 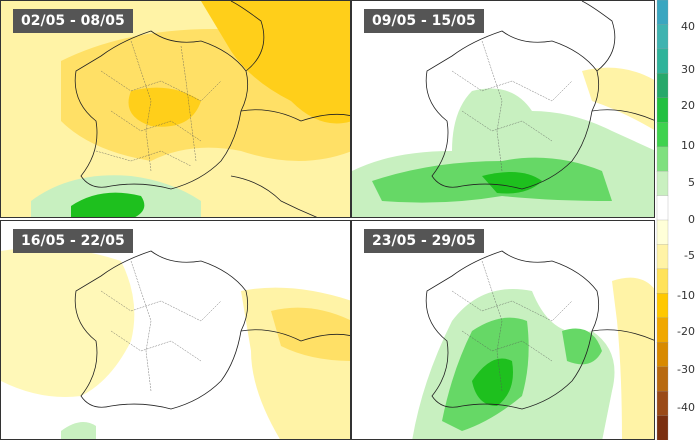 What do you see at coordinates (310, 334) in the screenshot?
I see `dry-mid-zone` at bounding box center [310, 334].